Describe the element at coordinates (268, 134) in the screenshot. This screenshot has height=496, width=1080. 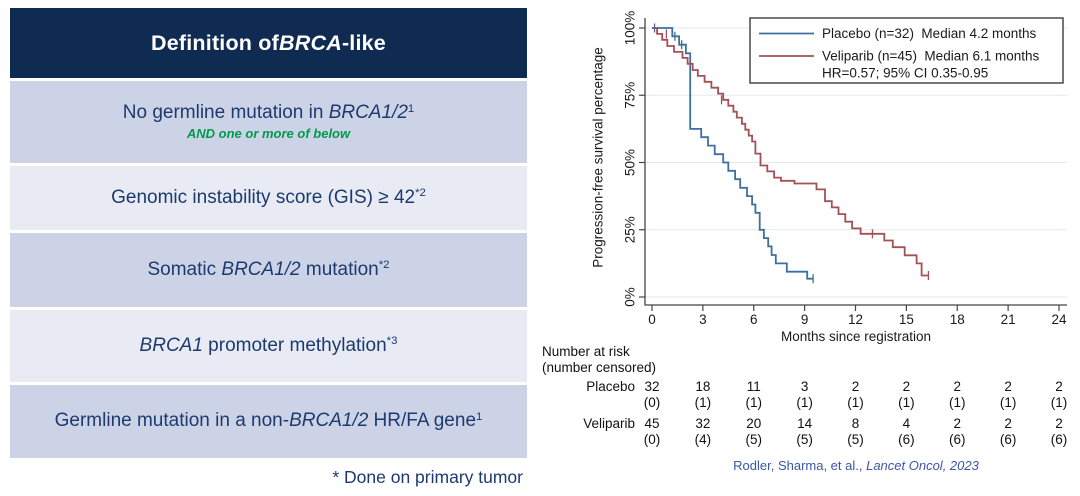
I see `definition-row-note: AND one or more of below` at that location.